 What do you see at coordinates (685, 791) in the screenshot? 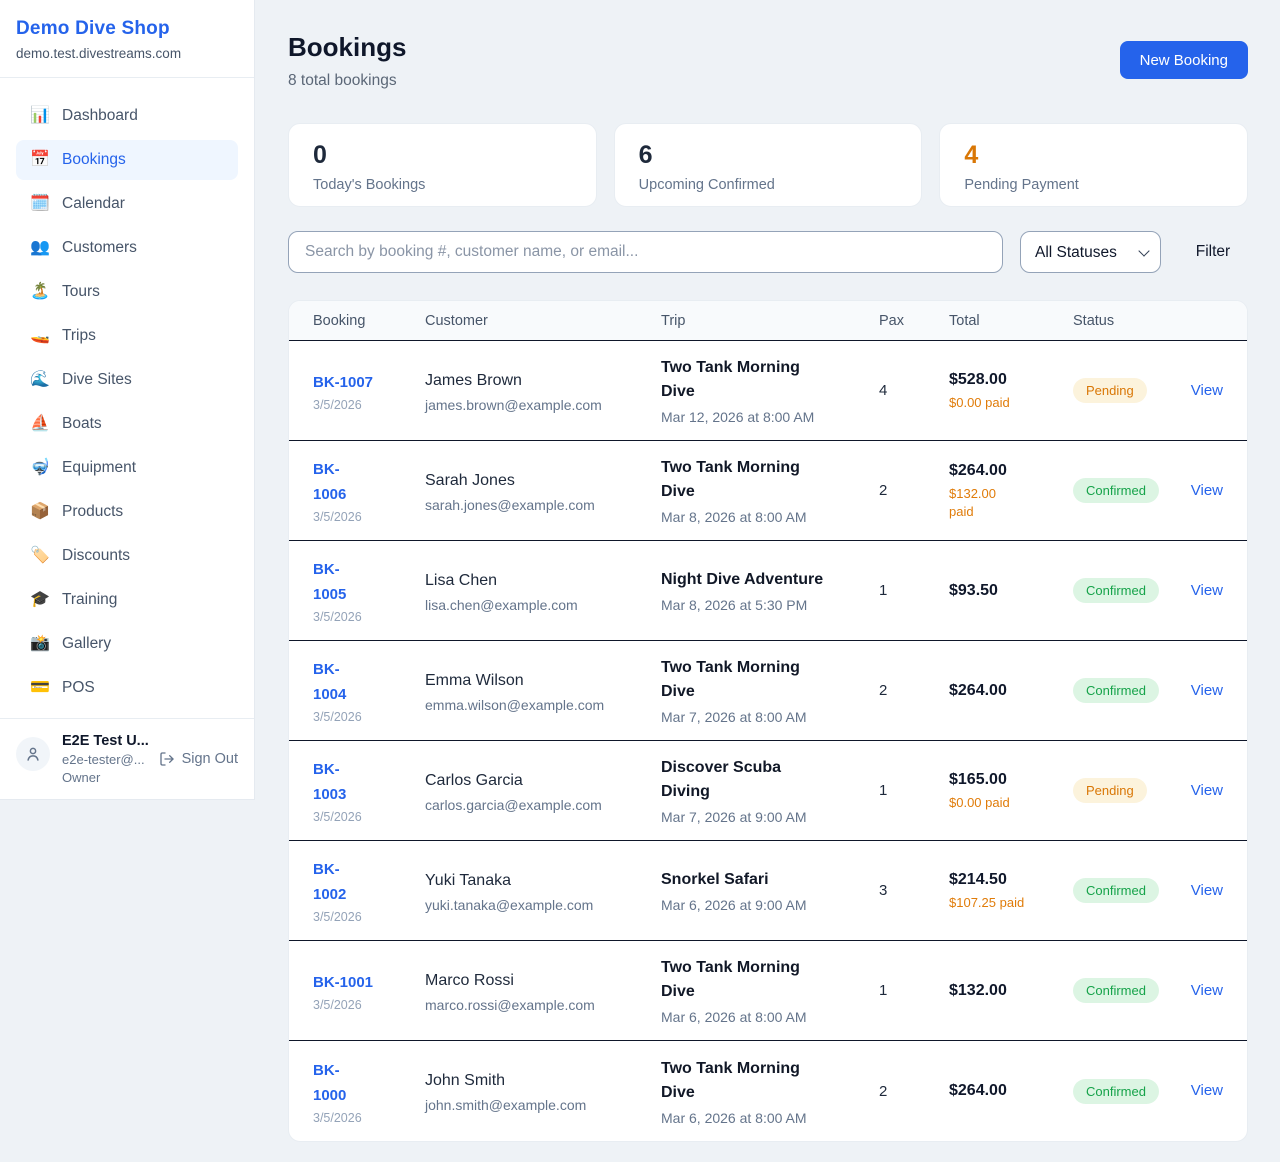
I see `trip-name-line: Diving` at bounding box center [685, 791].